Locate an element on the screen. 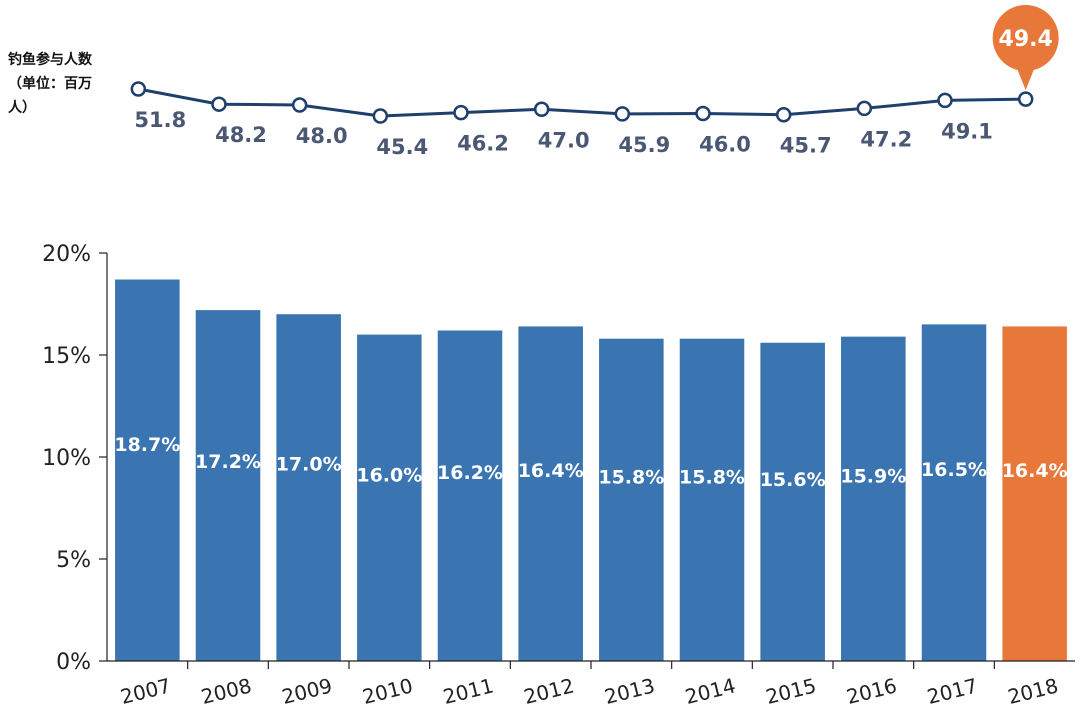 This screenshot has width=1080, height=726. line-series is located at coordinates (582, 102).